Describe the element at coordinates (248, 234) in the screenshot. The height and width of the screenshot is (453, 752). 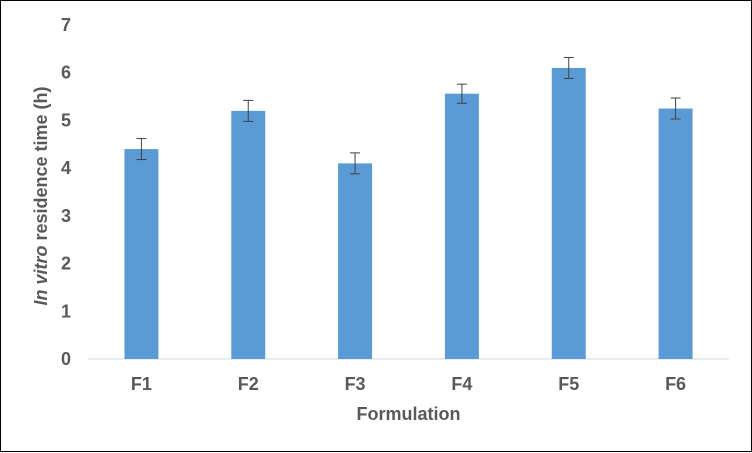
I see `bar-f2` at that location.